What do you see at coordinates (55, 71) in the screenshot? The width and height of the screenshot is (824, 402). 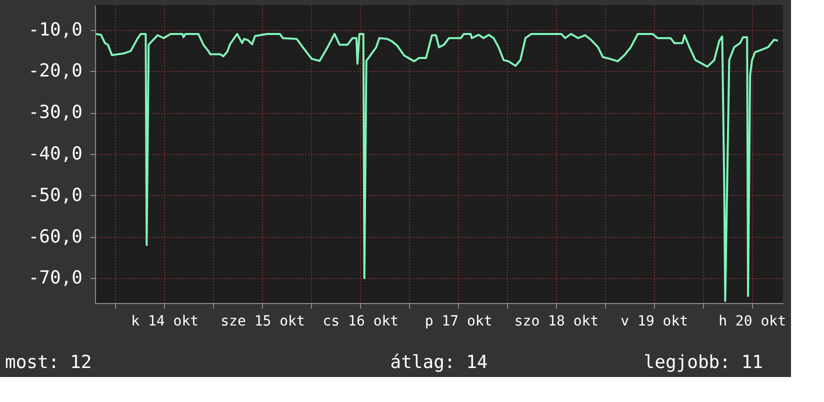 I see `y-tick-label: -20,0` at bounding box center [55, 71].